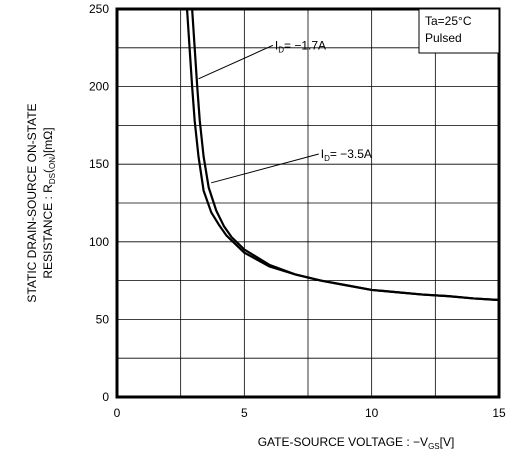  I want to click on x-tick-label: 0, so click(117, 413).